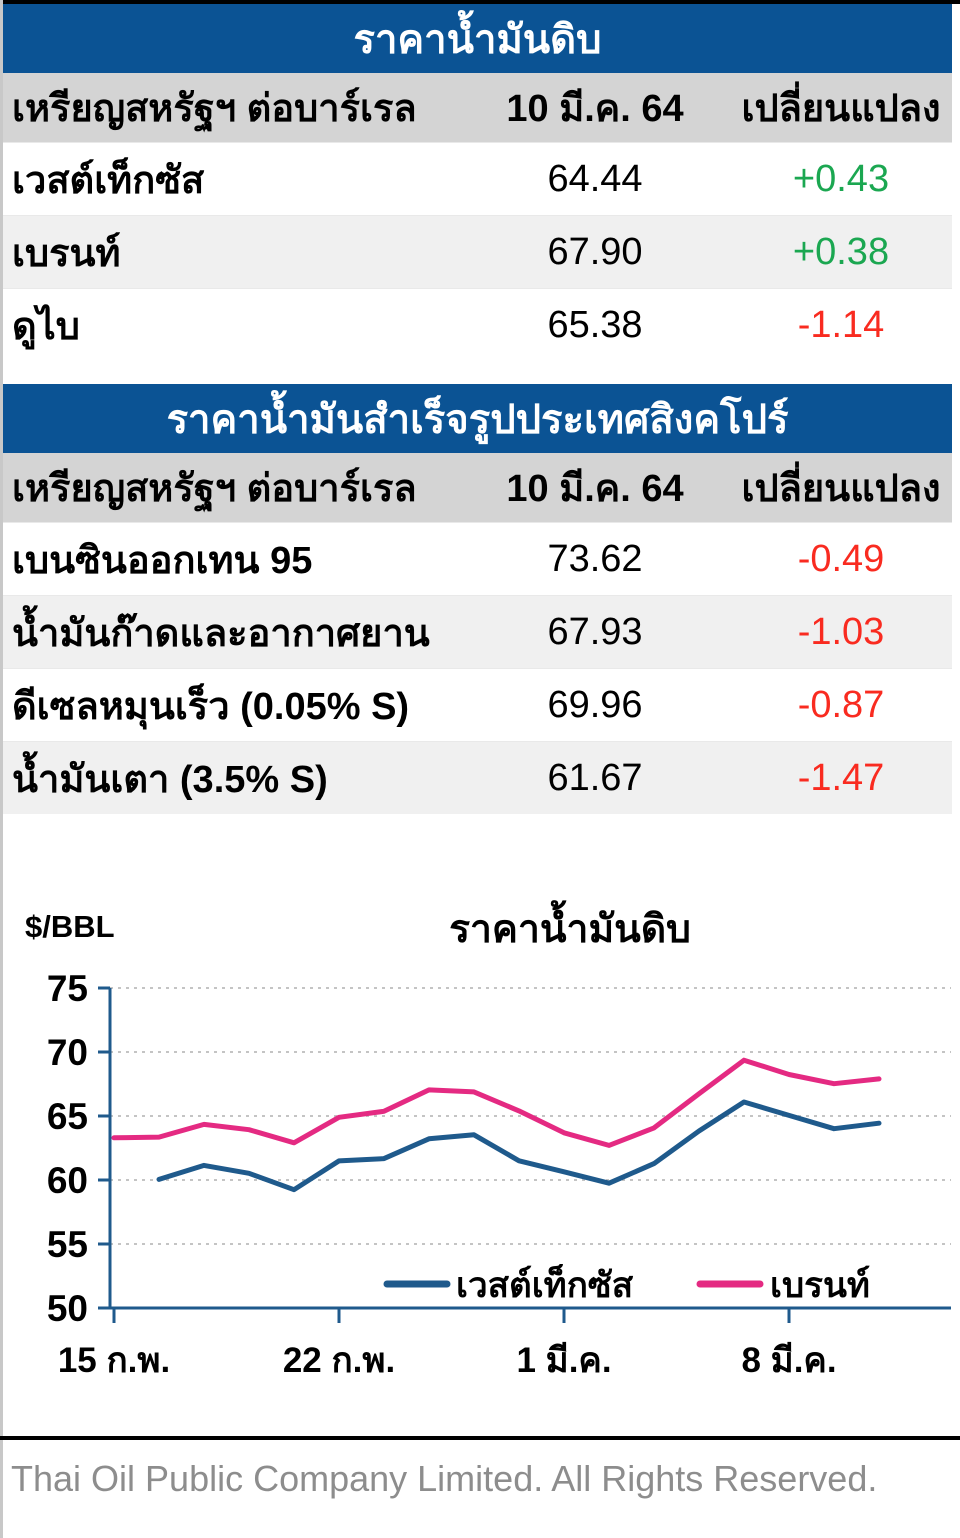  Describe the element at coordinates (563, 1360) in the screenshot. I see `x-tick-label: 1 มี.ค.` at that location.